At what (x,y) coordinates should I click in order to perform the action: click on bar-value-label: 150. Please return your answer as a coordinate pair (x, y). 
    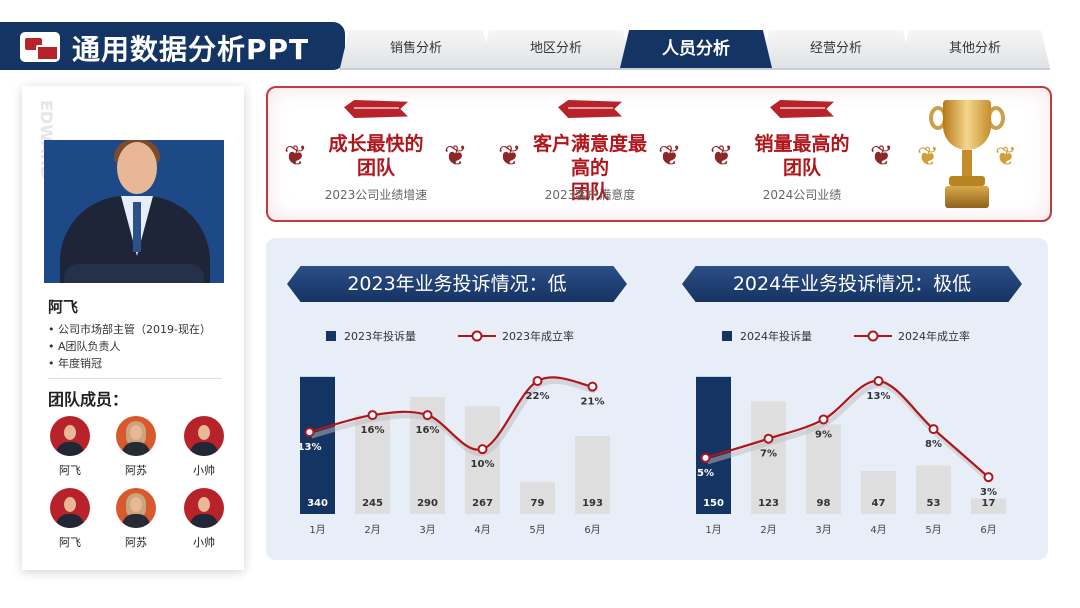
    Looking at the image, I should click on (713, 503).